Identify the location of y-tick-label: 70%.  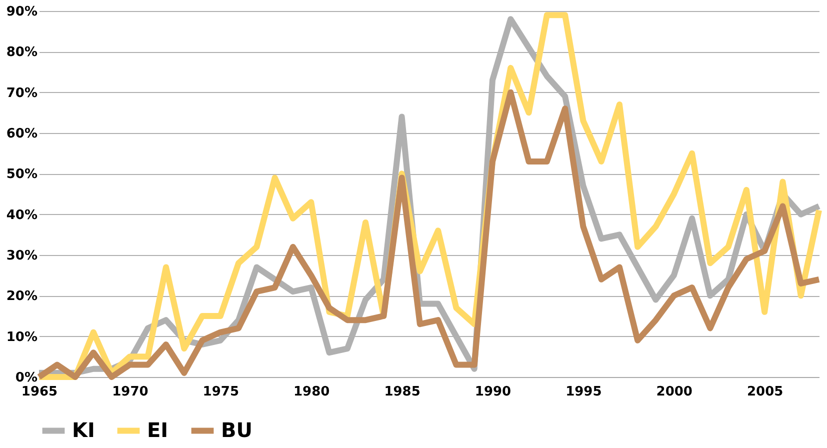
(22, 93).